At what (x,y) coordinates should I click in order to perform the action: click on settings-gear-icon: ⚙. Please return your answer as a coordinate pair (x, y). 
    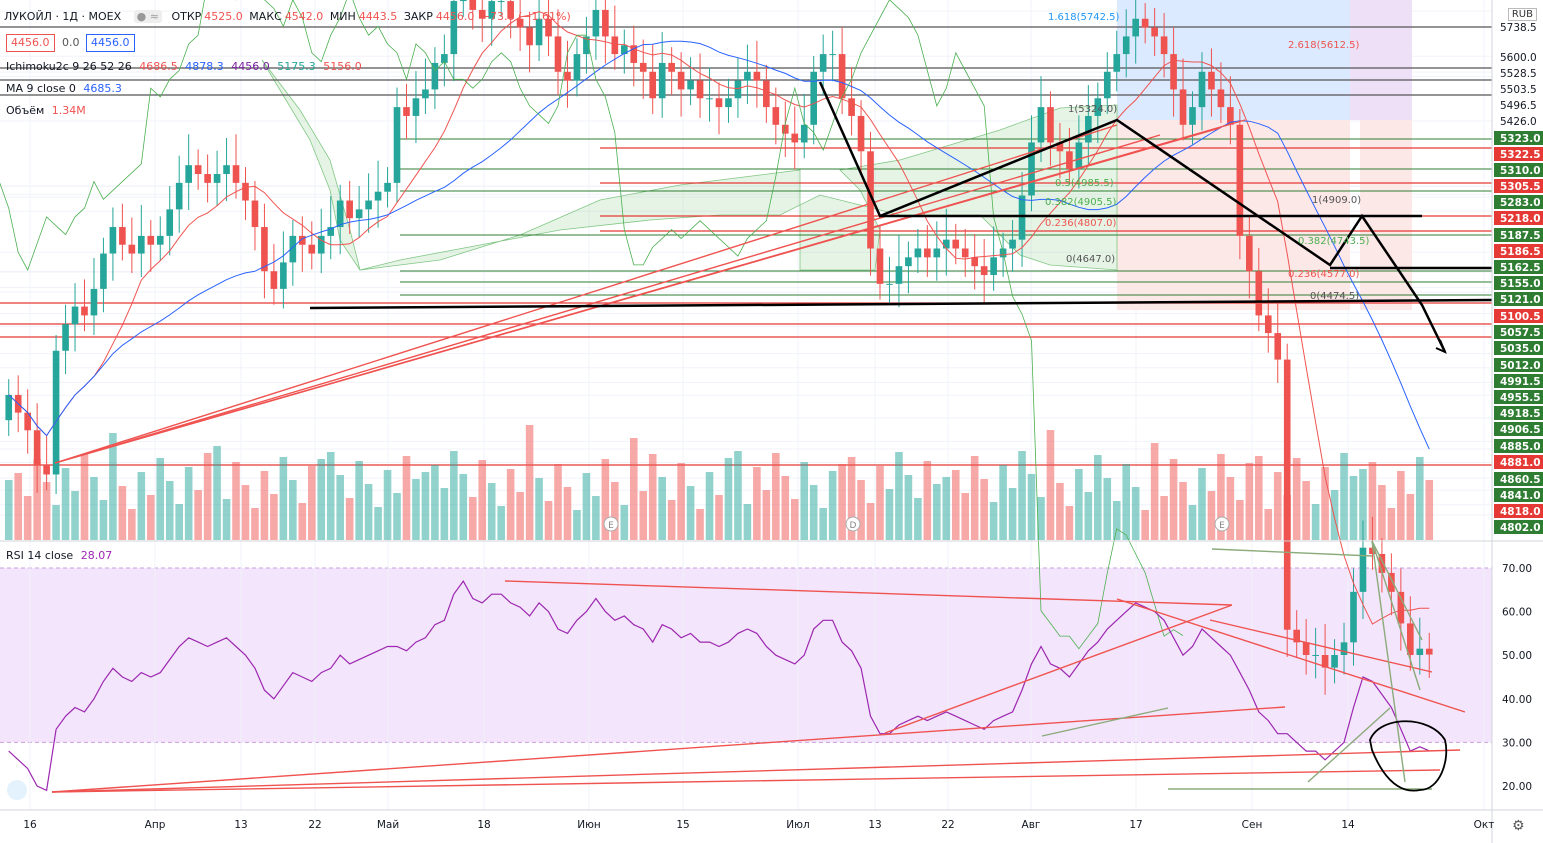
    Looking at the image, I should click on (1518, 826).